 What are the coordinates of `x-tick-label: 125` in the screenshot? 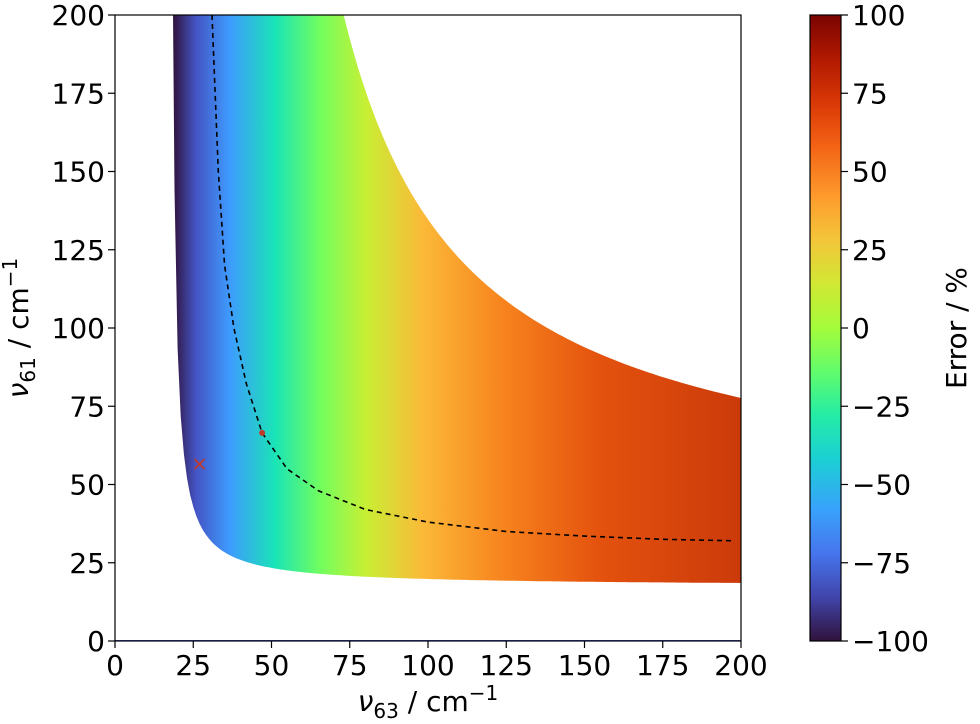 It's located at (506, 665).